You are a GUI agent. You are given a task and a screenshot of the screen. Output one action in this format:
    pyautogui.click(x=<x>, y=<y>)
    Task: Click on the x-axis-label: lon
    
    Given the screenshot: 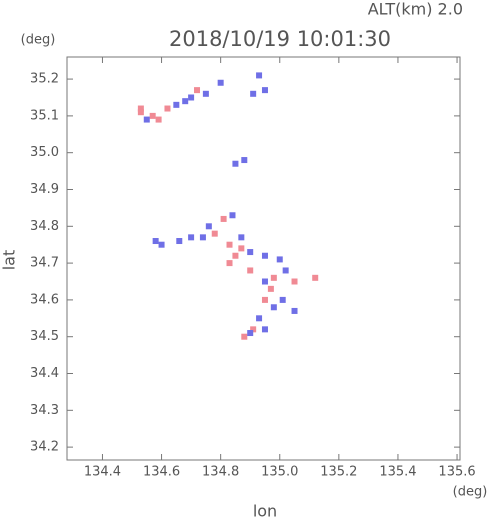 What is the action you would take?
    pyautogui.click(x=265, y=511)
    